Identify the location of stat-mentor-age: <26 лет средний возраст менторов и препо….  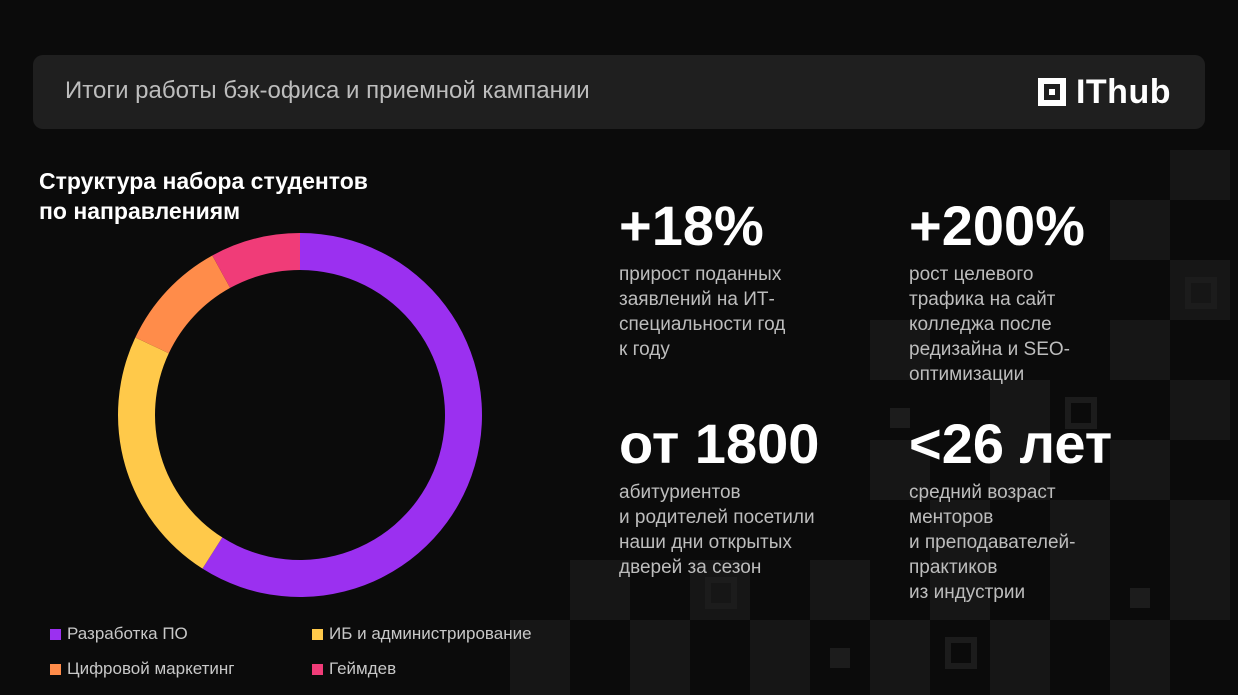
(1054, 509).